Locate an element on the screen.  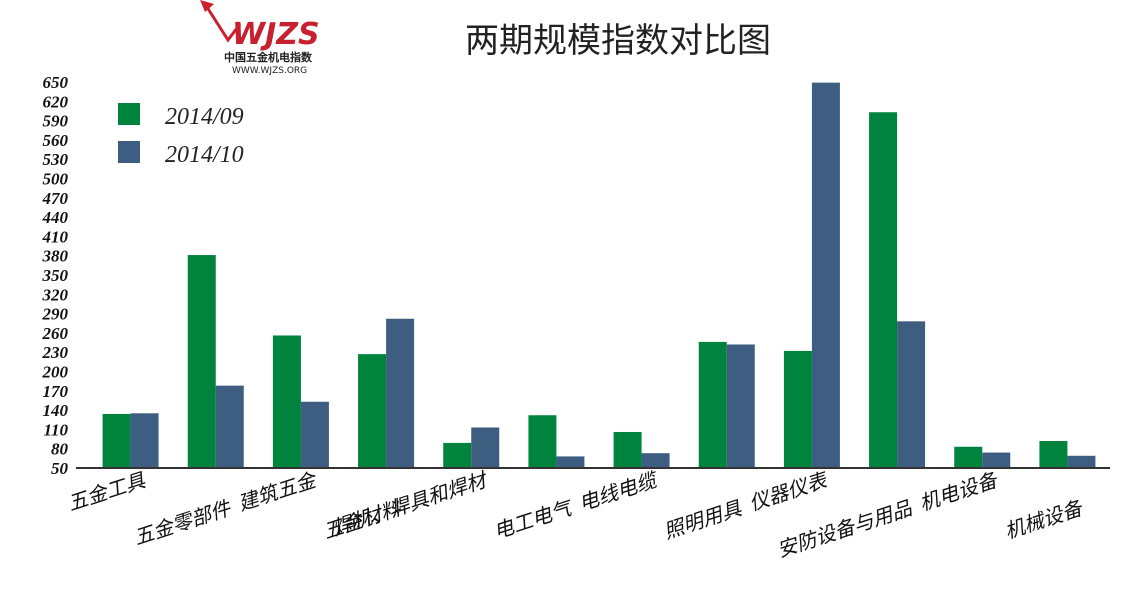
y-tick-label: 530 is located at coordinates (56, 159).